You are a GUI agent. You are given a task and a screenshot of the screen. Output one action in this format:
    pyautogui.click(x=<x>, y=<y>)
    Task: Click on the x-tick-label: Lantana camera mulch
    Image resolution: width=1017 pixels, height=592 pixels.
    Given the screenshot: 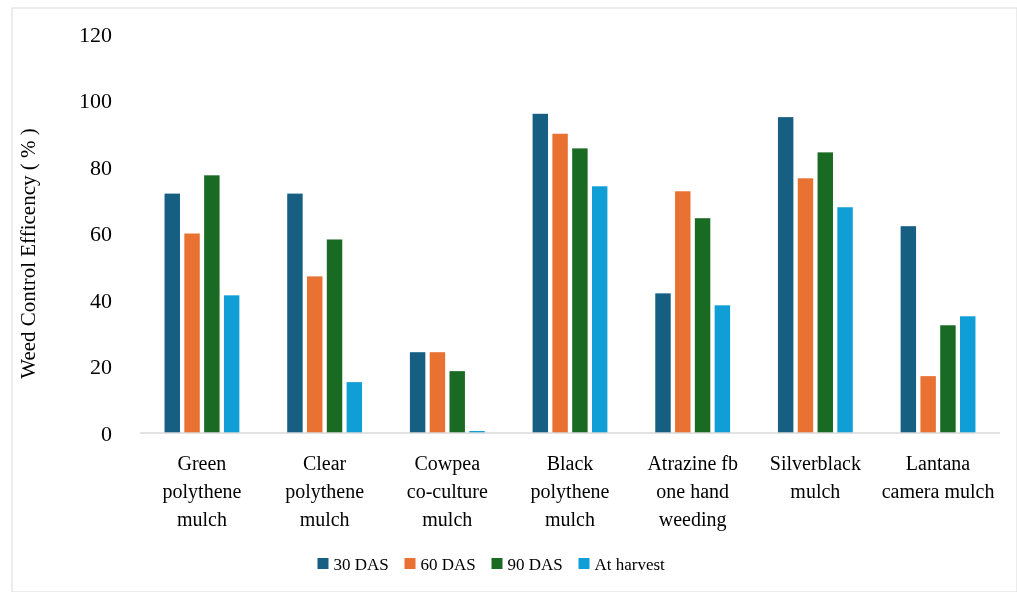 What is the action you would take?
    pyautogui.click(x=938, y=477)
    